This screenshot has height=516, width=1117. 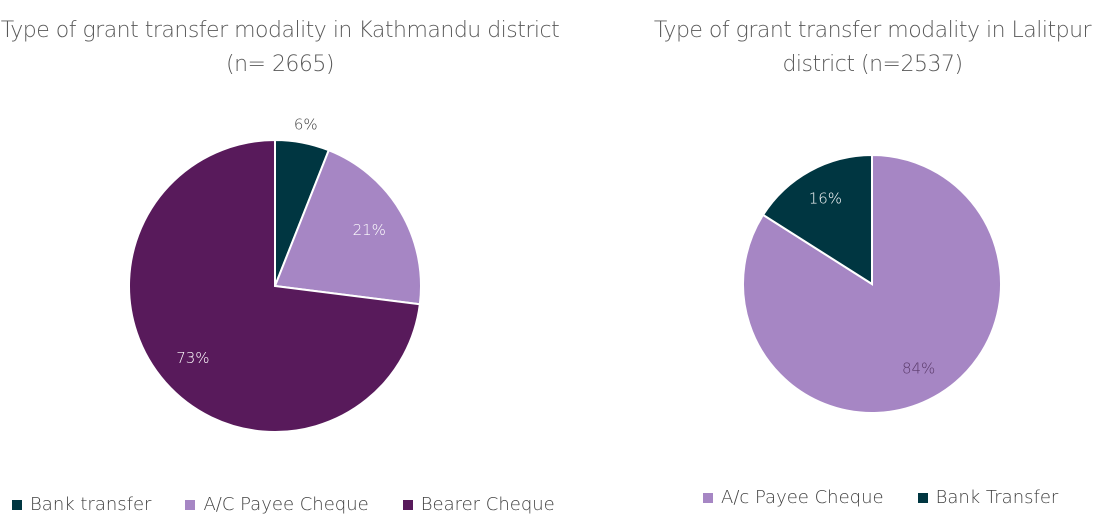 I want to click on legend-item: Bearer Cheque, so click(x=478, y=504).